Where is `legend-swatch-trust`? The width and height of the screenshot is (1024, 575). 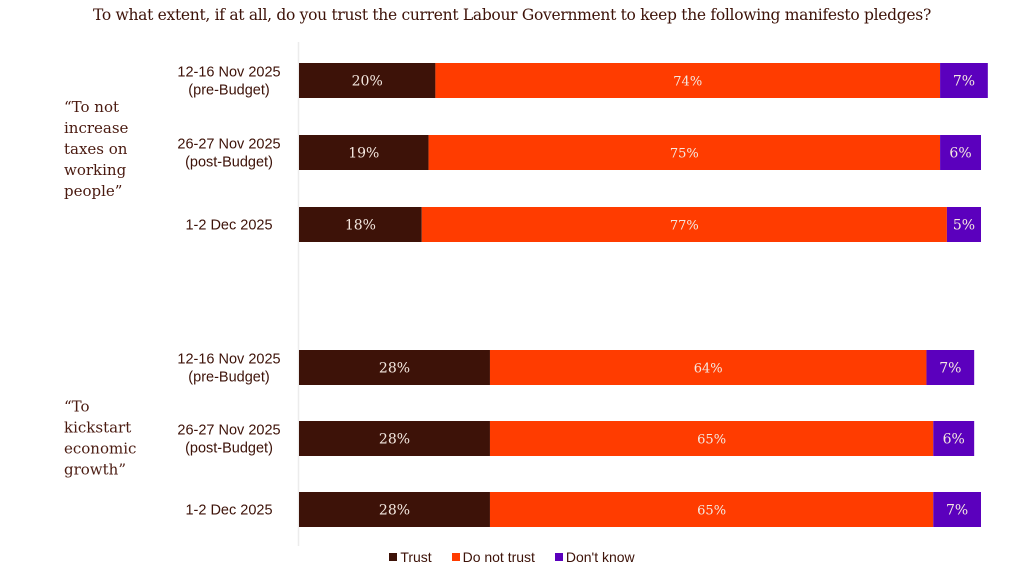
legend-swatch-trust is located at coordinates (393, 557).